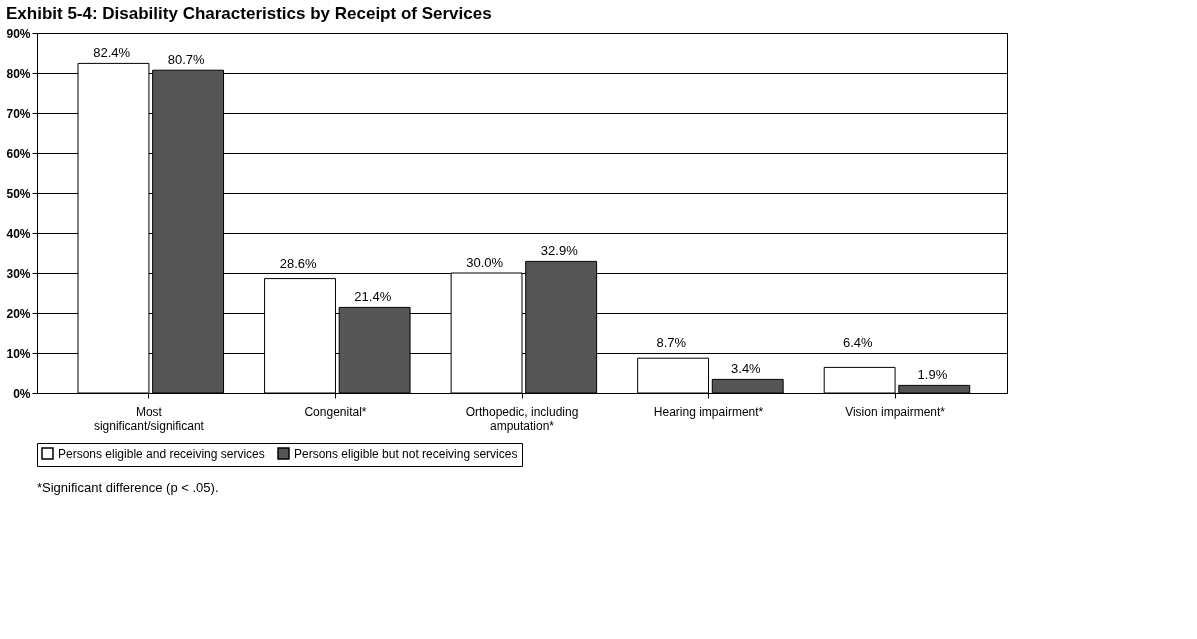 The height and width of the screenshot is (639, 1197). Describe the element at coordinates (671, 343) in the screenshot. I see `data-label: 8.7%` at that location.